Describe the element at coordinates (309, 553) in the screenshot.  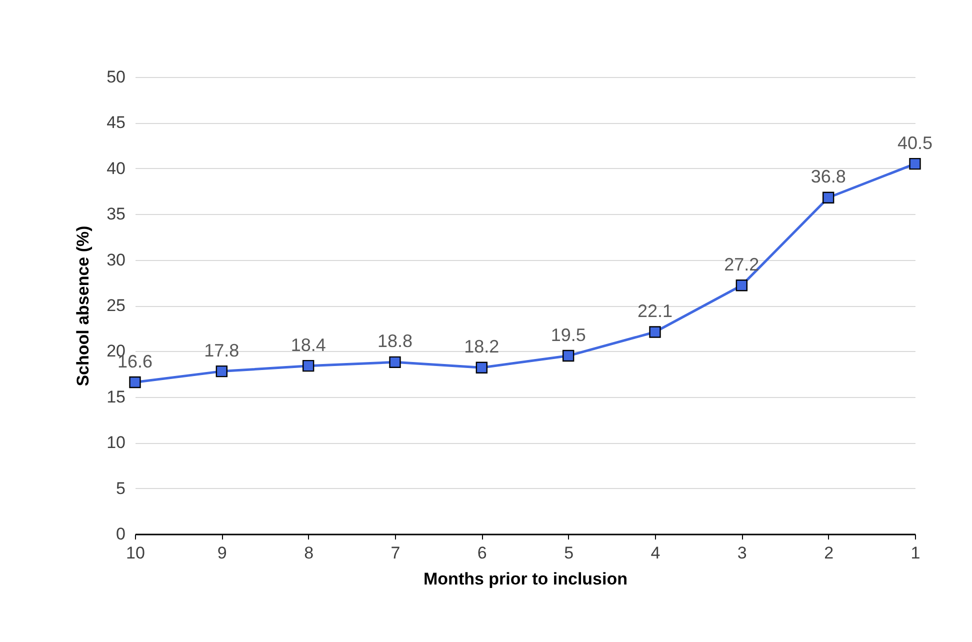
I see `x-tick-label: 8` at that location.